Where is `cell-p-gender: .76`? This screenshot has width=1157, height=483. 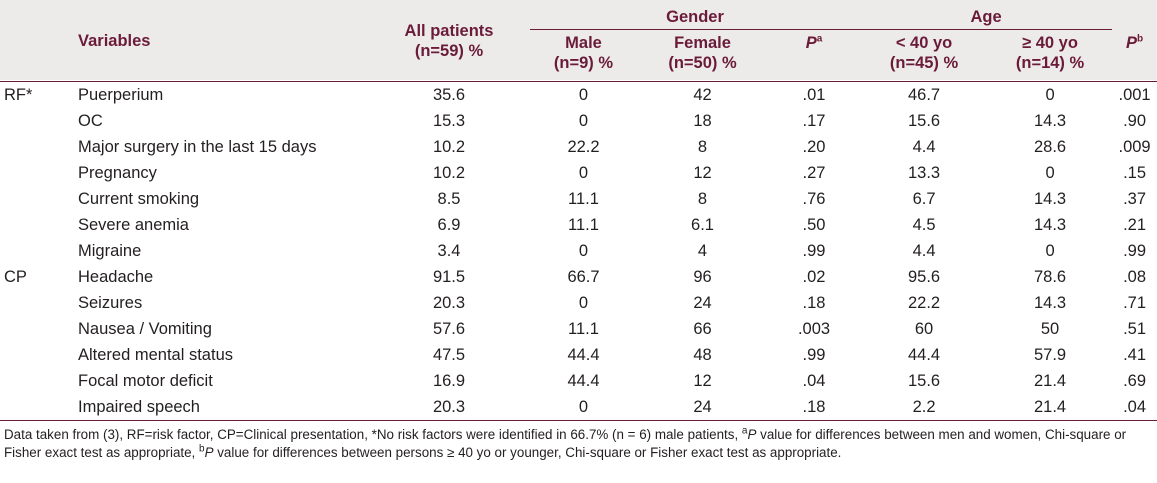
cell-p-gender: .76 is located at coordinates (814, 199).